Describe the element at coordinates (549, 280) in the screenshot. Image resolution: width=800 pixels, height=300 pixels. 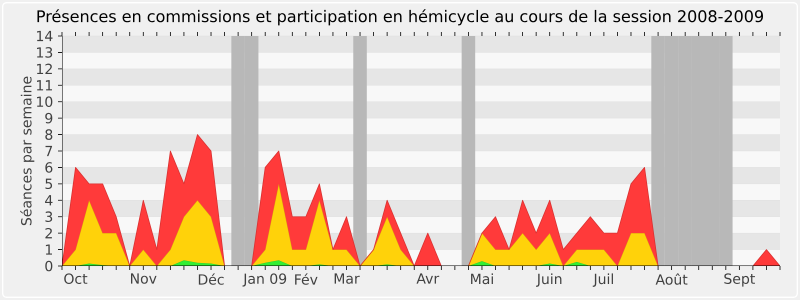
I see `x-tick-label: Juin` at that location.